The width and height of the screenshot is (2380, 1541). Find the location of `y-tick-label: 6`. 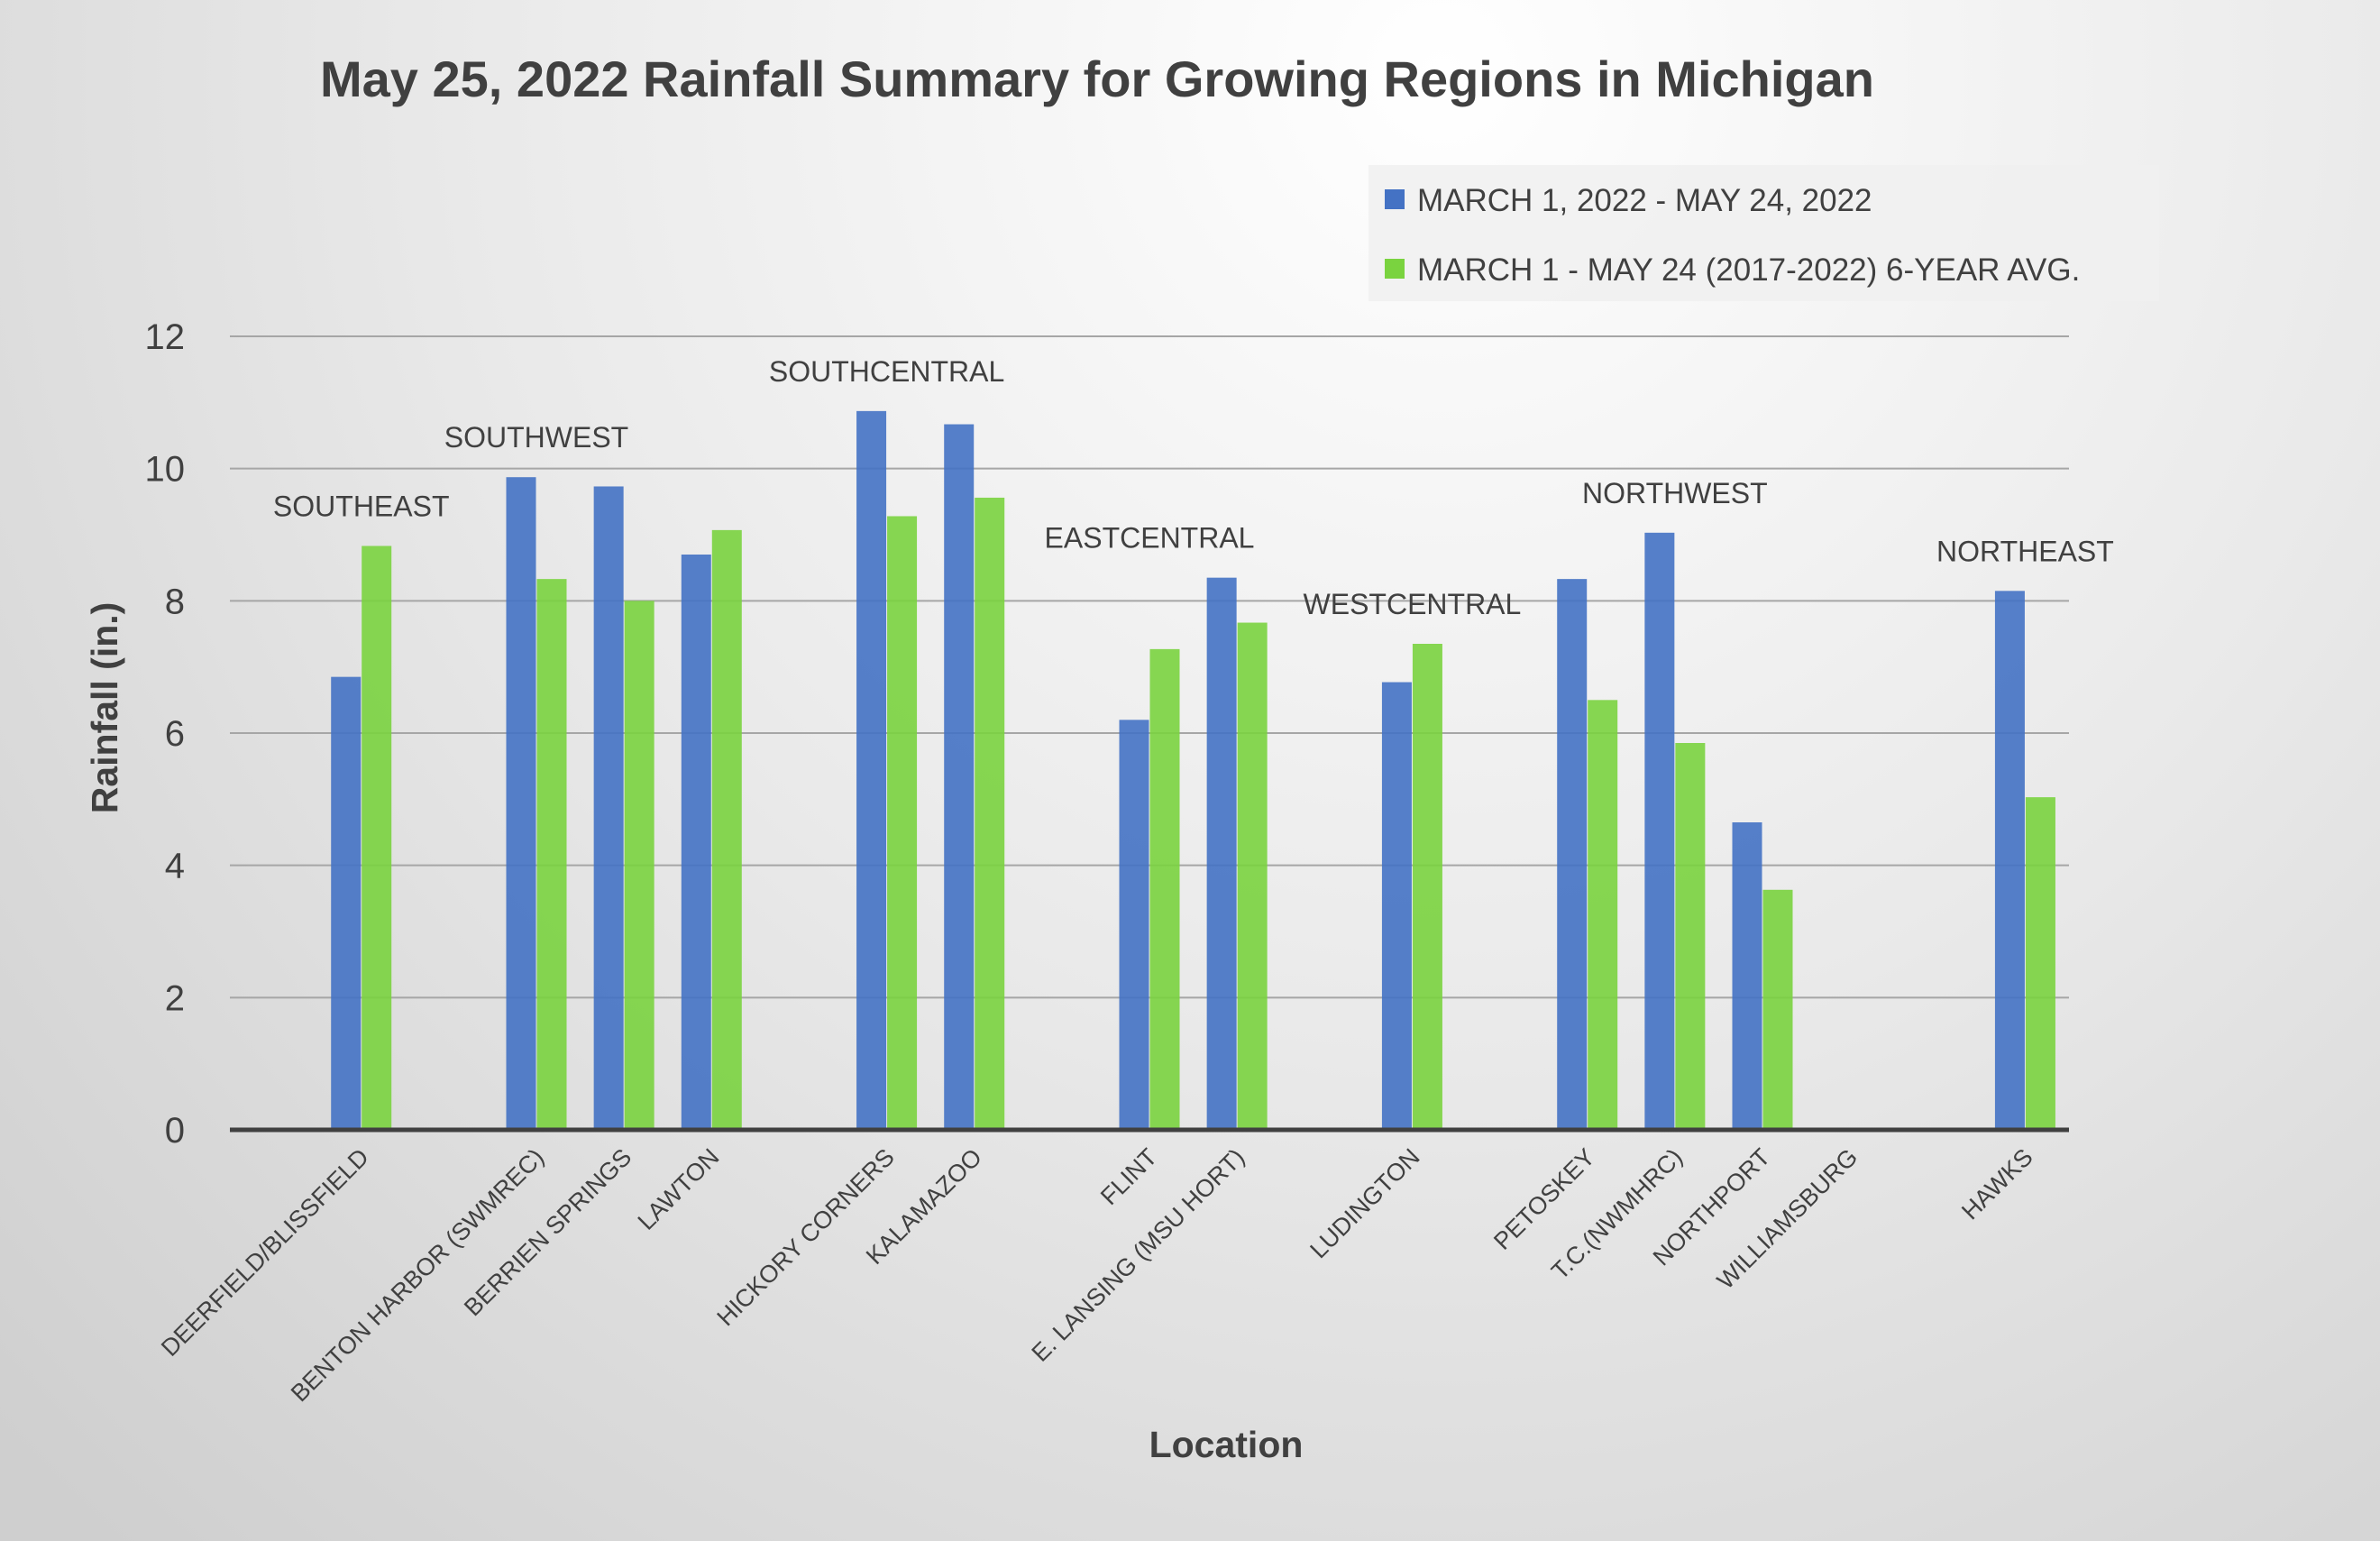

y-tick-label: 6 is located at coordinates (175, 734).